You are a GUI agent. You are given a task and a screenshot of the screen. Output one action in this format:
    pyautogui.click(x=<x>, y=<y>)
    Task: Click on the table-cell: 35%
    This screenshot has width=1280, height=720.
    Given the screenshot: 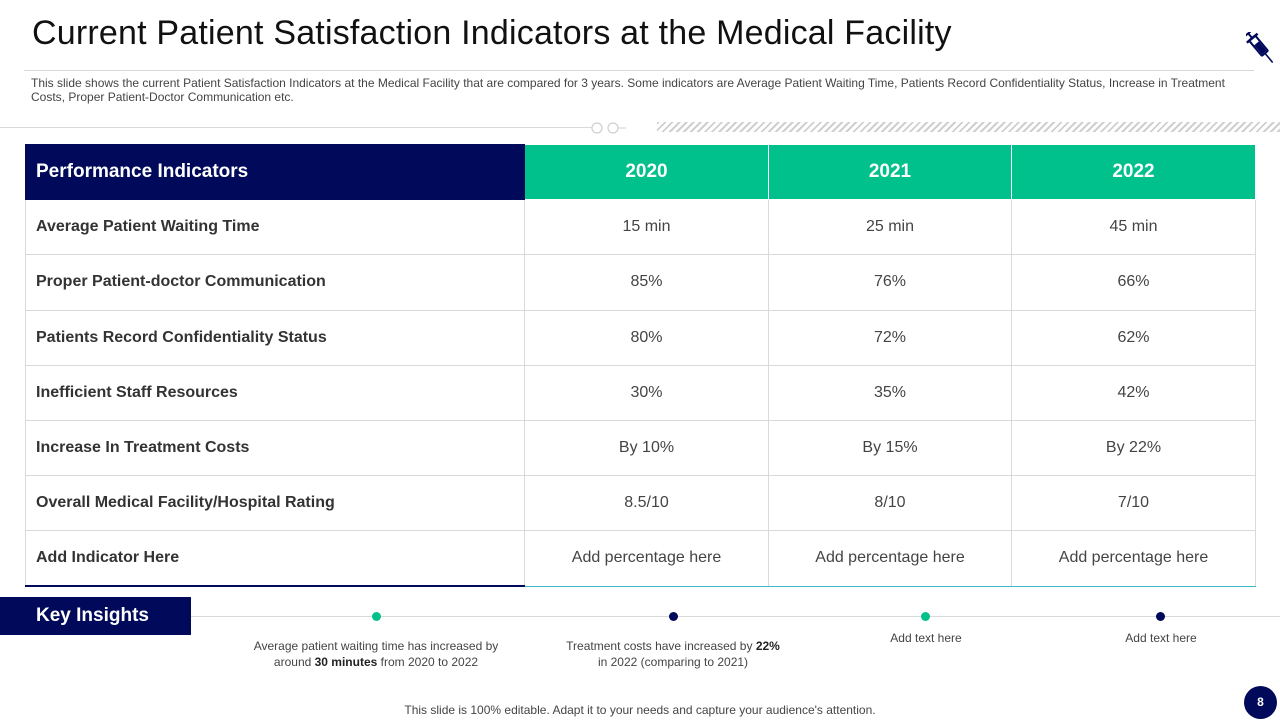 What is the action you would take?
    pyautogui.click(x=890, y=392)
    